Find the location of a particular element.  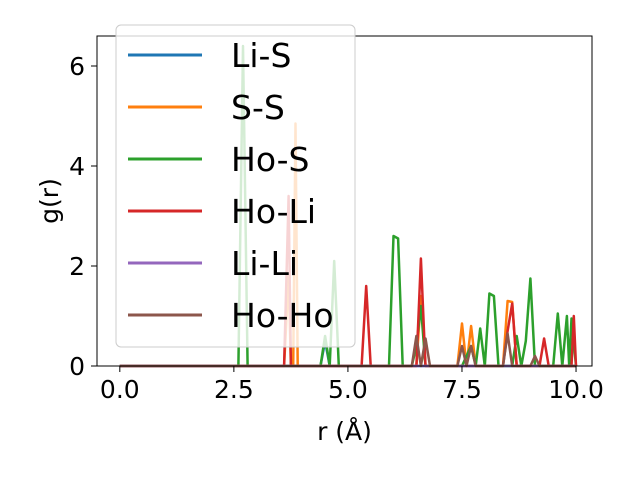

x-tick-label: 2.5 is located at coordinates (234, 389).